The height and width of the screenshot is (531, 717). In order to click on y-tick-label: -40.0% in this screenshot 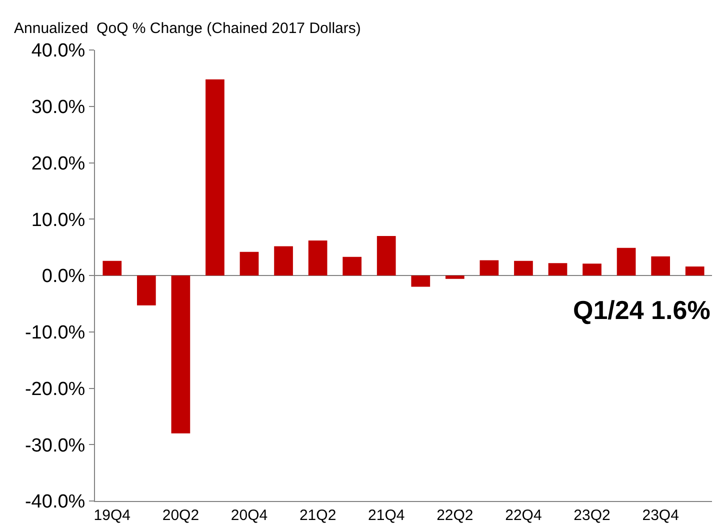, I will do `click(55, 502)`.